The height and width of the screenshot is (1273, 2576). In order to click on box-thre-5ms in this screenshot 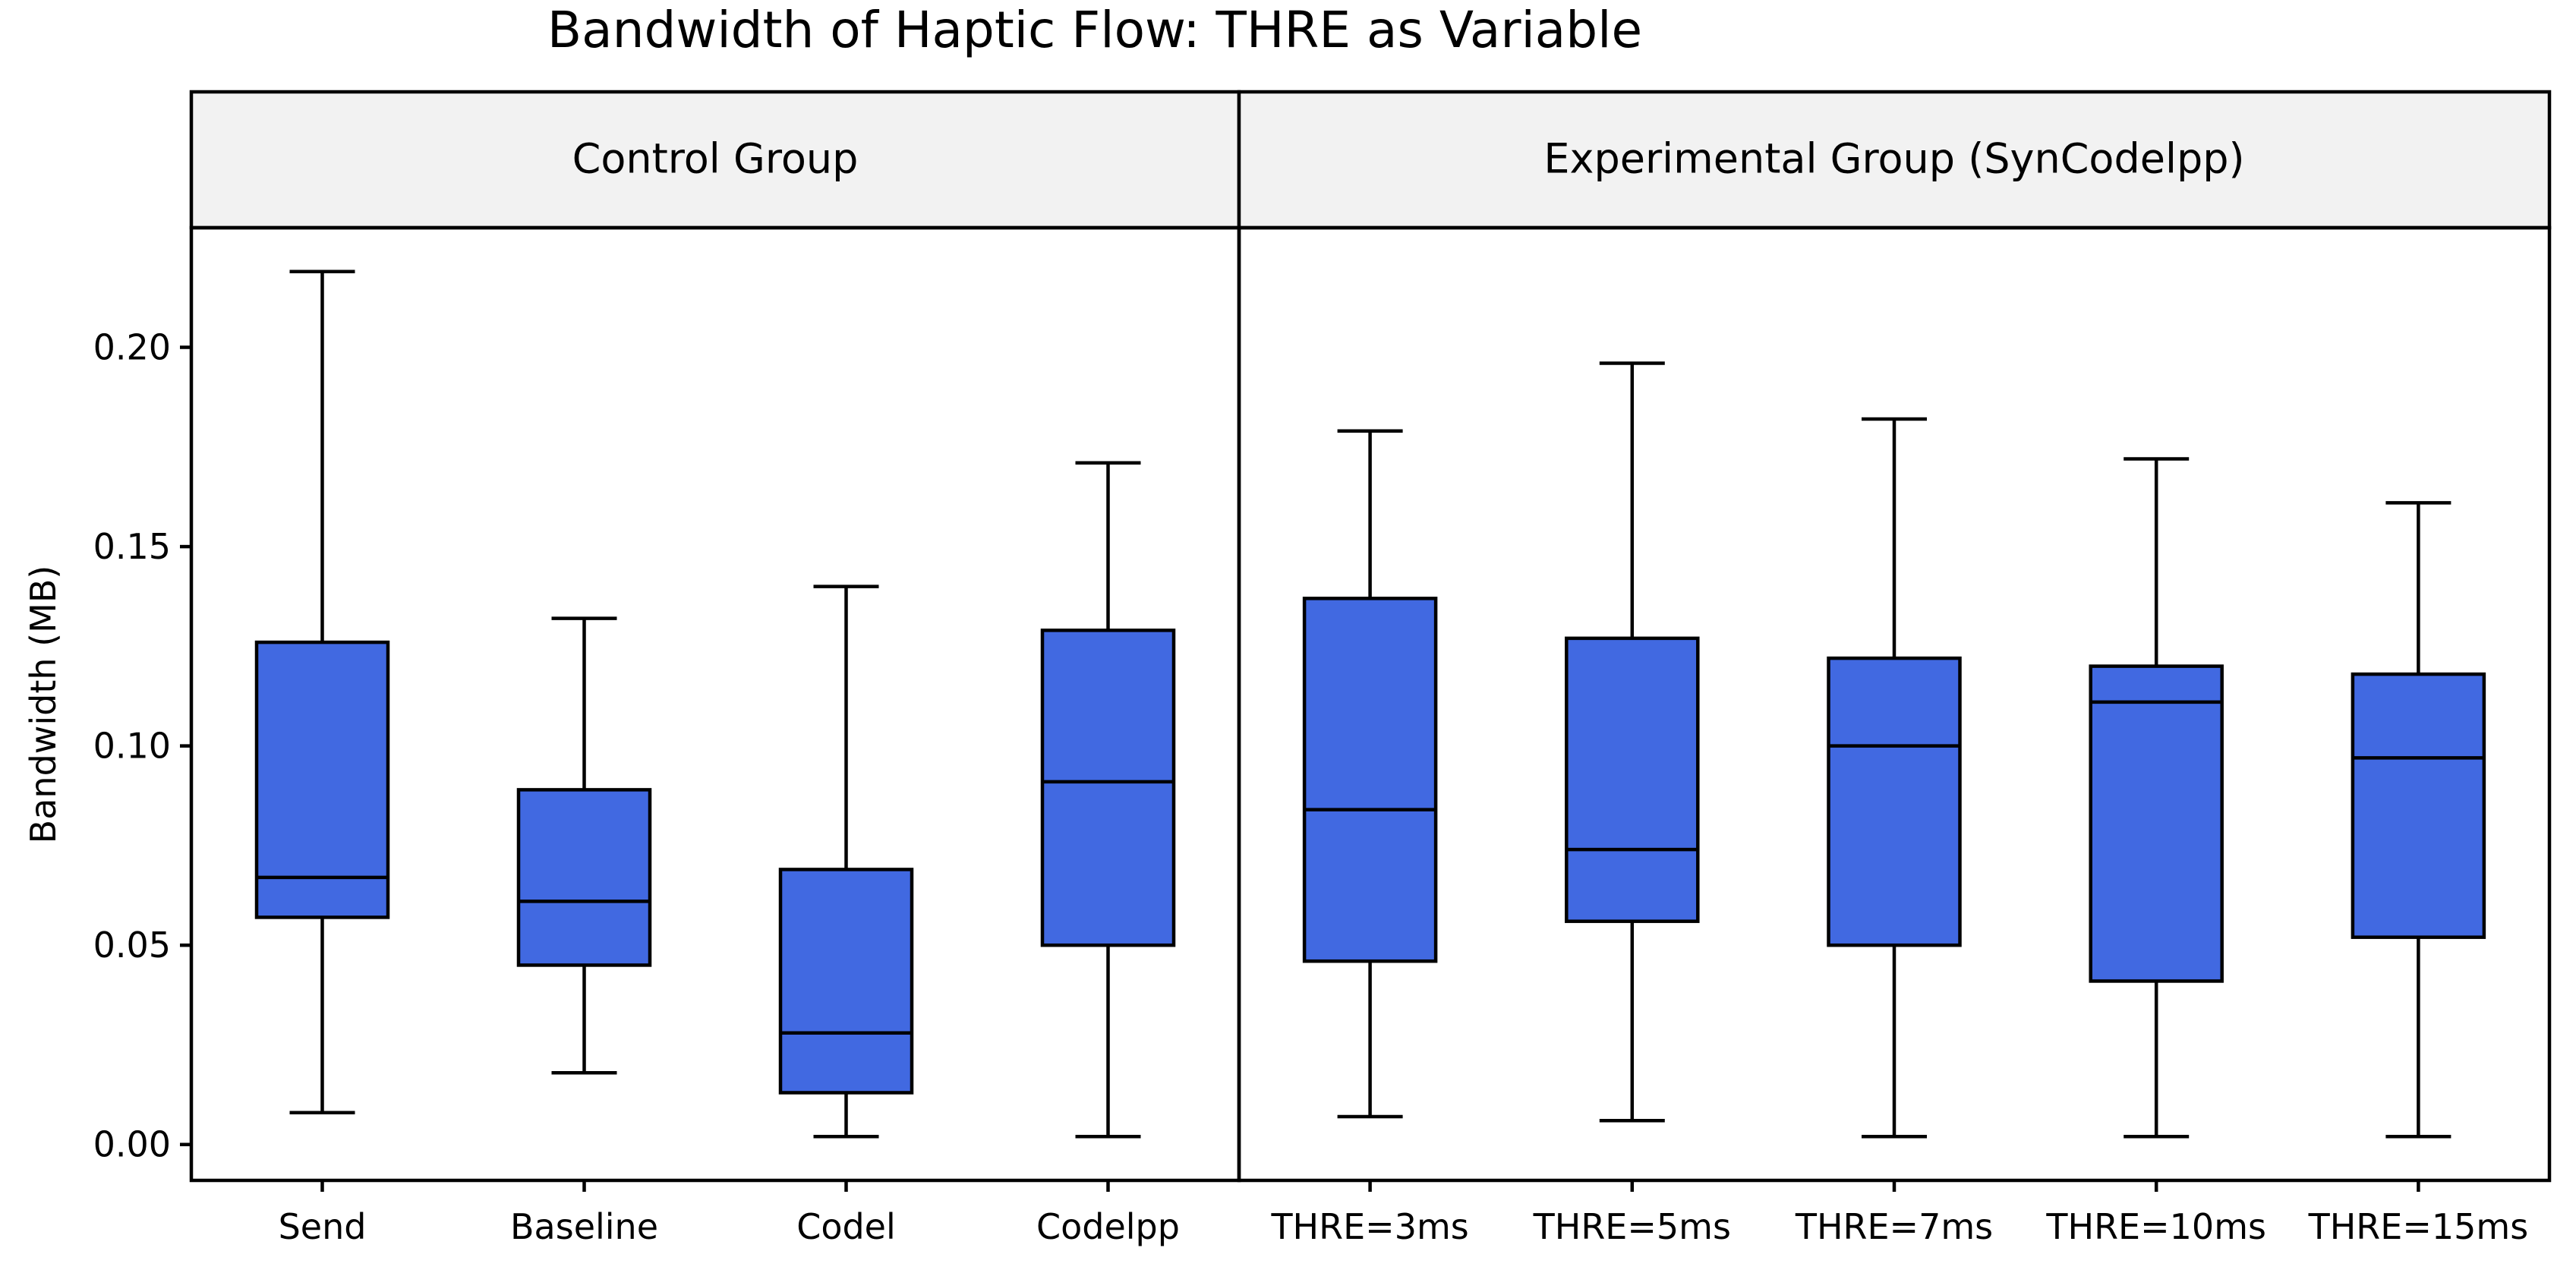, I will do `click(1632, 742)`.